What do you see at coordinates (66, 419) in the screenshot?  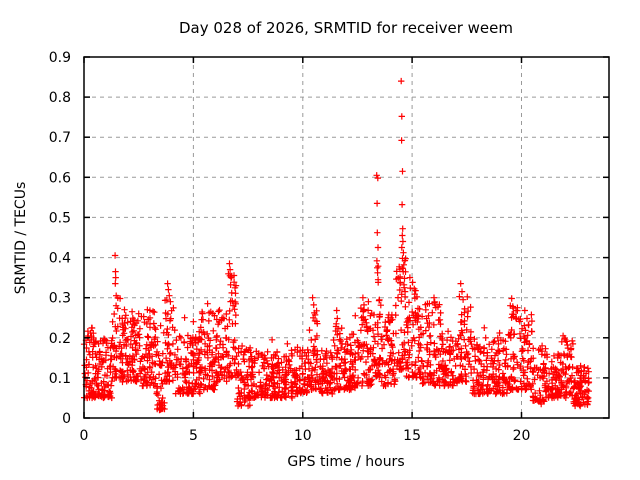 I see `y-tick-label: 0` at bounding box center [66, 419].